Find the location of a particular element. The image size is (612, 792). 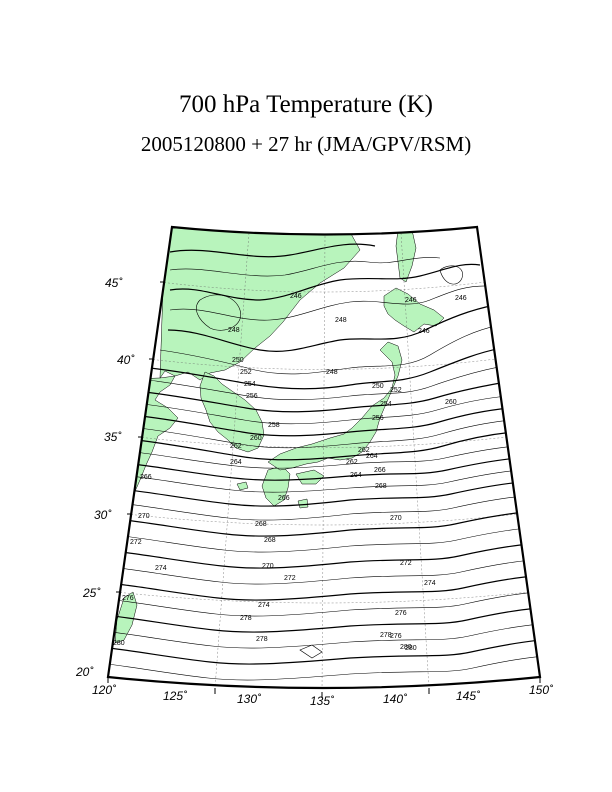

lat-label-20: 20˚ is located at coordinates (84, 672).